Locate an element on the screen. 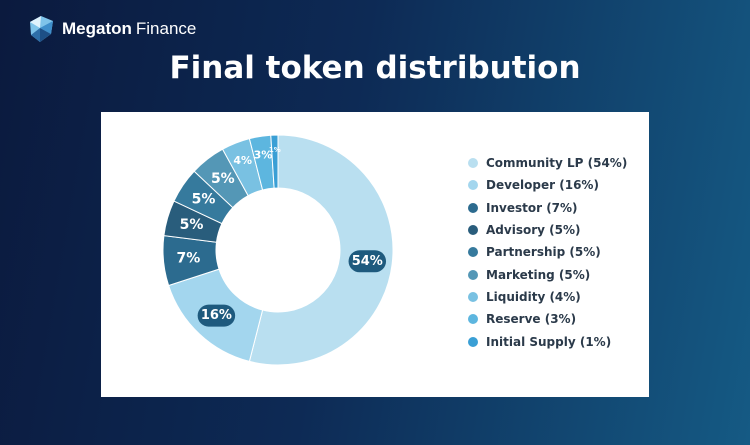 The image size is (750, 445). legend-label: Reserve (3%) is located at coordinates (531, 319).